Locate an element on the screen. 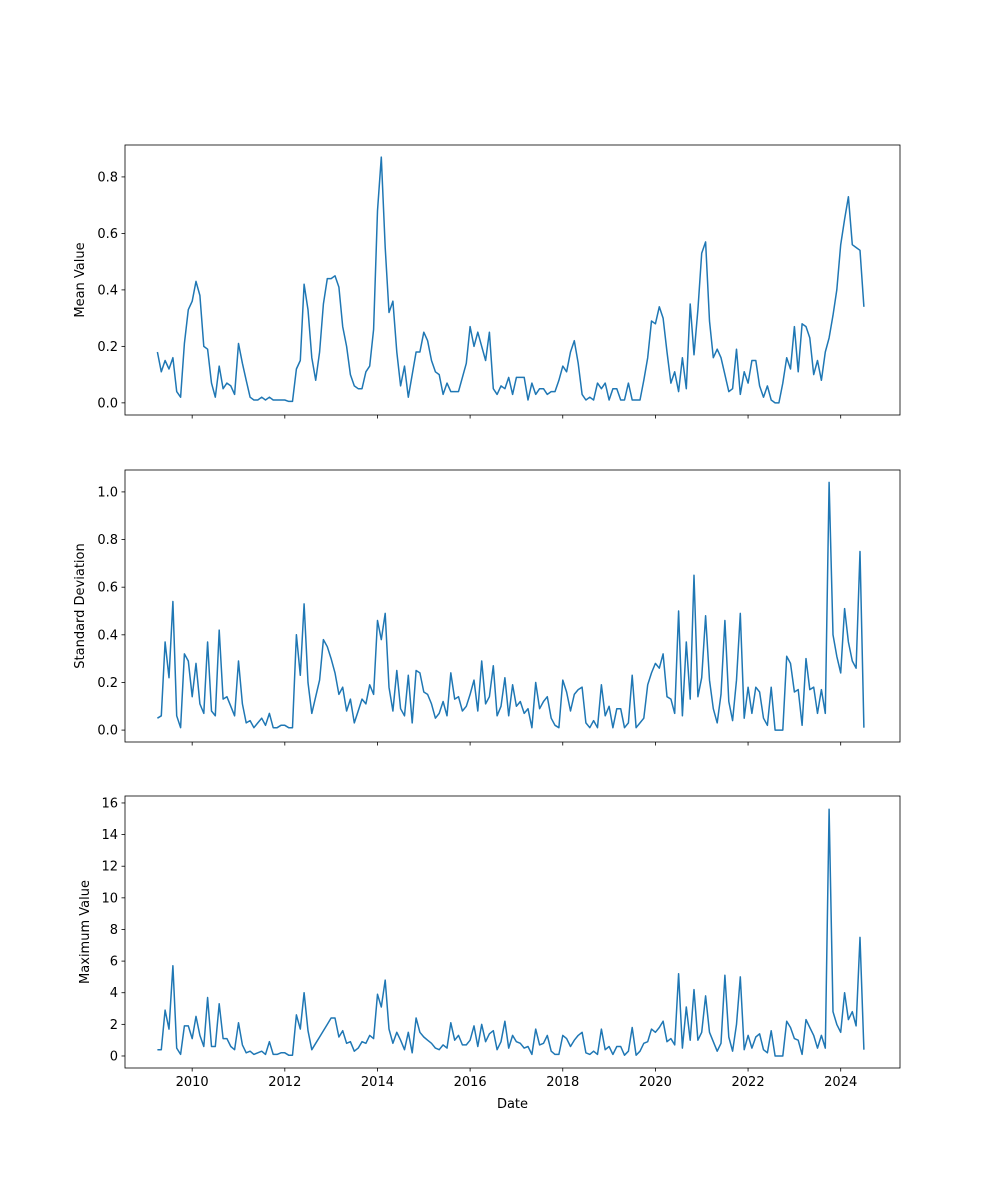  y-tick-label: 16 is located at coordinates (109, 803).